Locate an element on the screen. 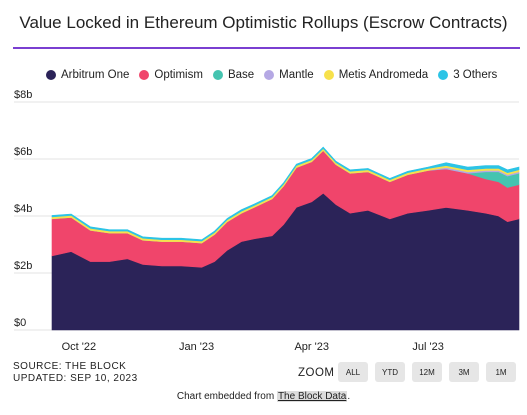 The image size is (527, 415). embed-suffix: . is located at coordinates (349, 396).